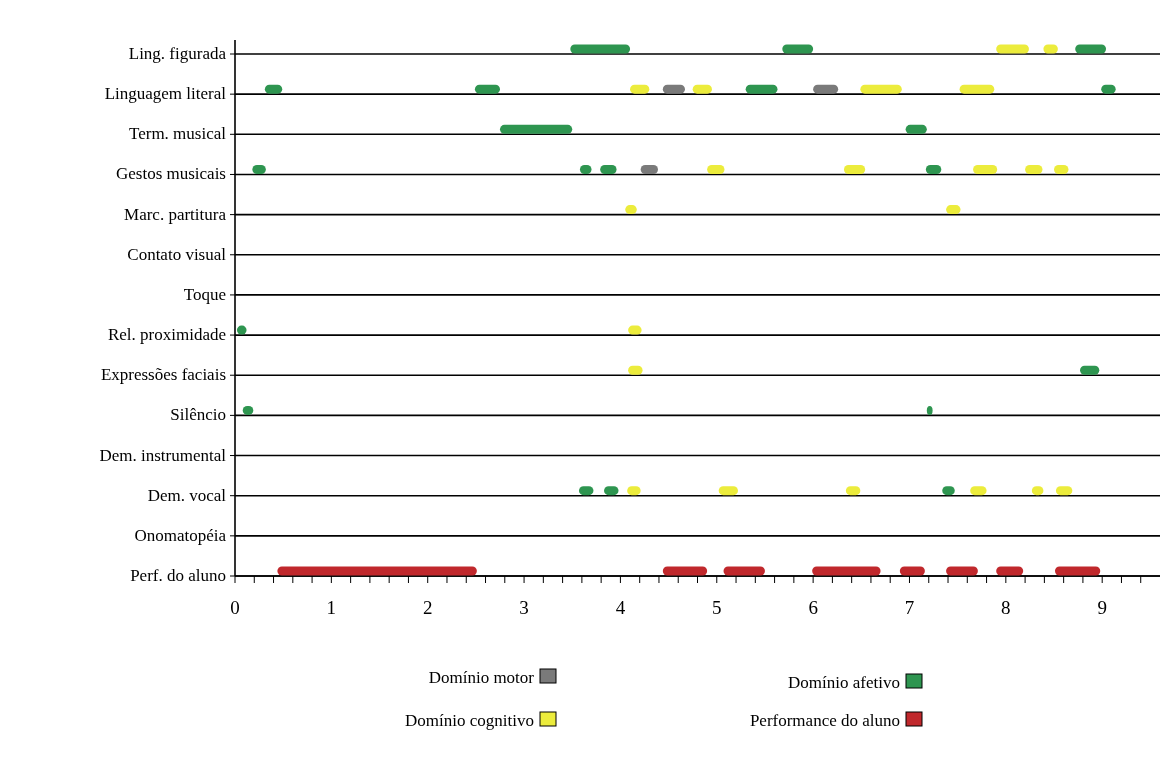 The width and height of the screenshot is (1164, 762). Describe the element at coordinates (175, 214) in the screenshot. I see `y-tick-label: Marc. partitura` at that location.